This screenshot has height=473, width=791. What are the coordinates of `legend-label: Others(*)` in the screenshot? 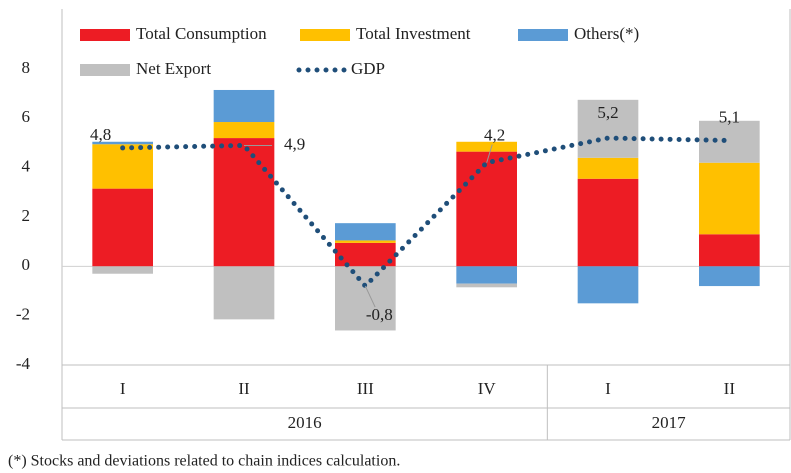 It's located at (606, 33).